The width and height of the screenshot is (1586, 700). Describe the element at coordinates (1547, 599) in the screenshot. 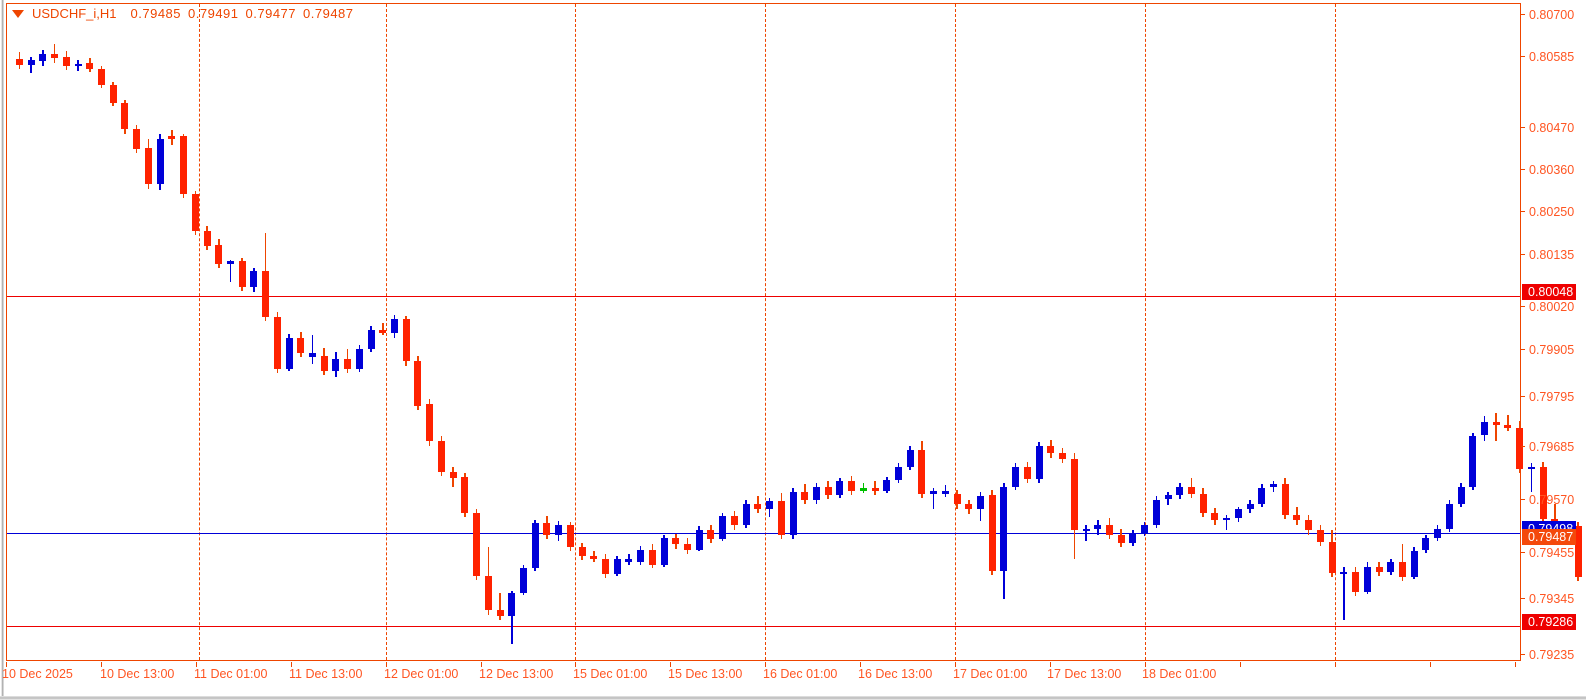

I see `price-tick-label: 0.79345` at that location.